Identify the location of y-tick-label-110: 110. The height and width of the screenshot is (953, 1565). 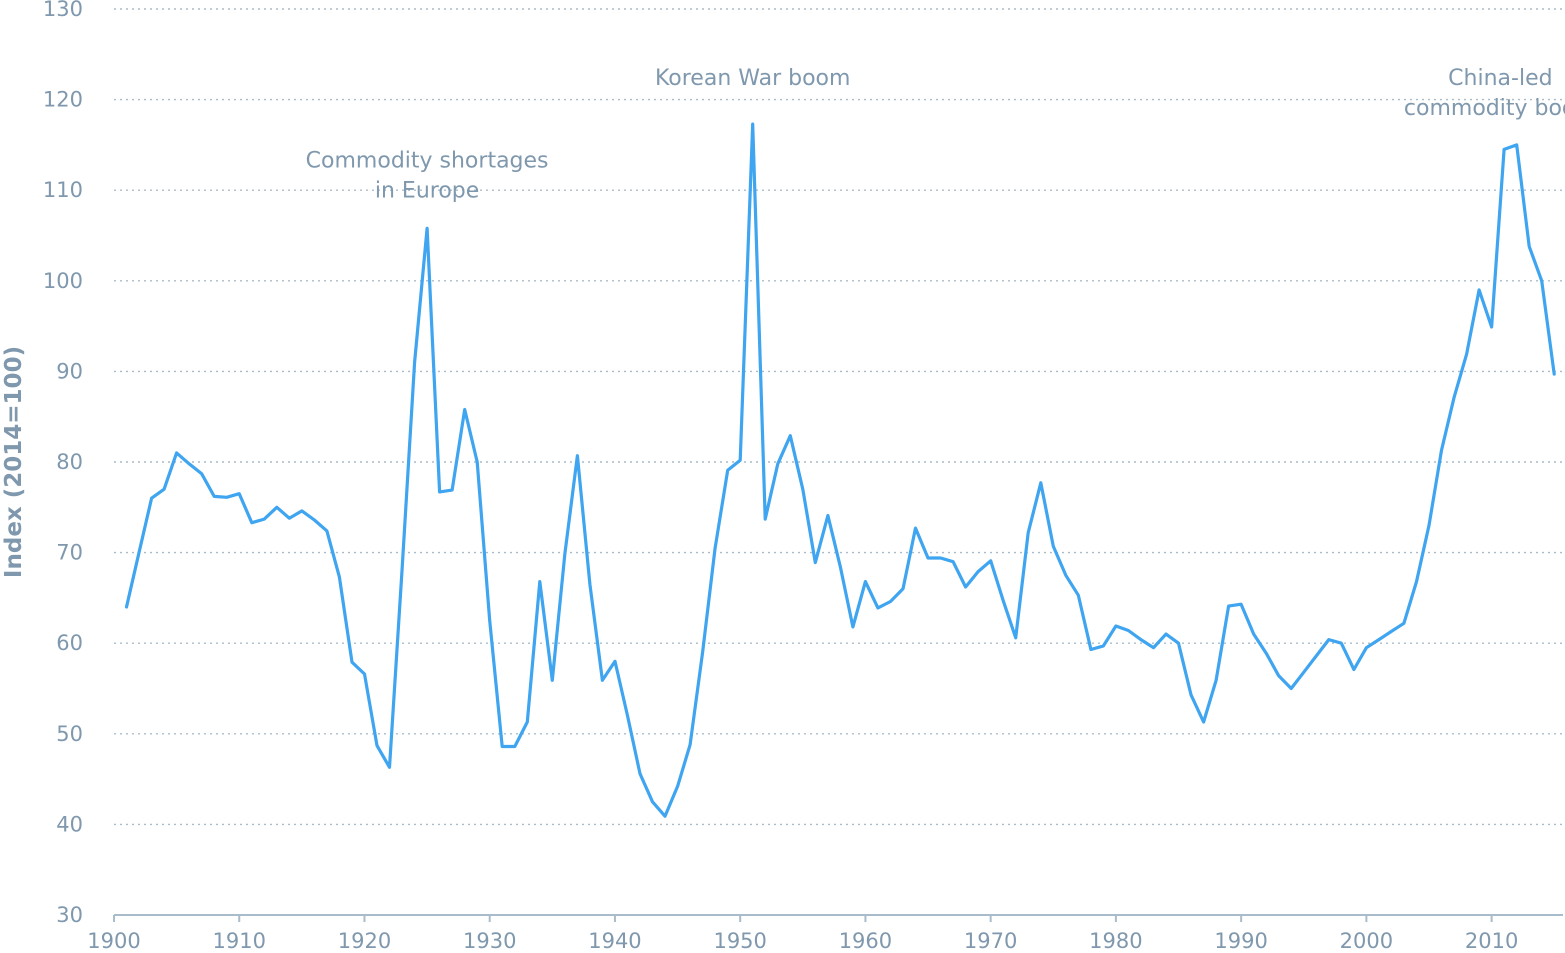
(63, 190).